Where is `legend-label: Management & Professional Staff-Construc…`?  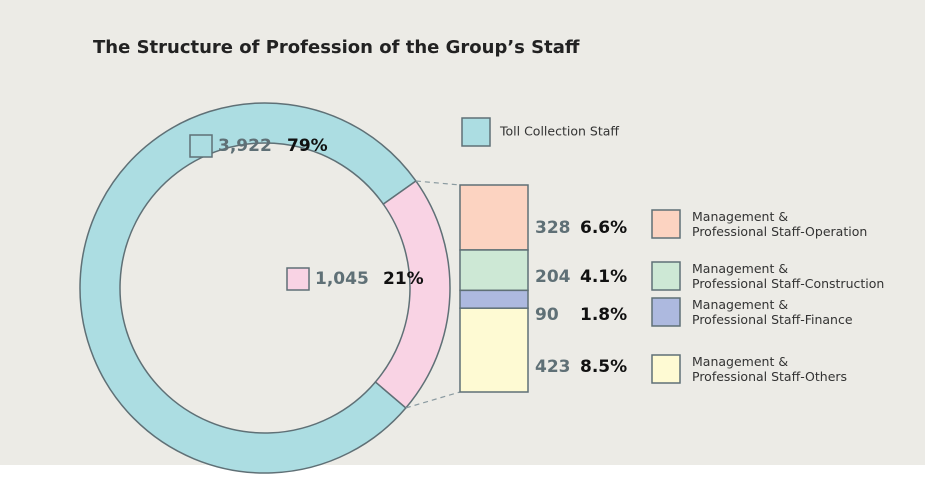 legend-label: Management & Professional Staff-Construc… is located at coordinates (788, 276).